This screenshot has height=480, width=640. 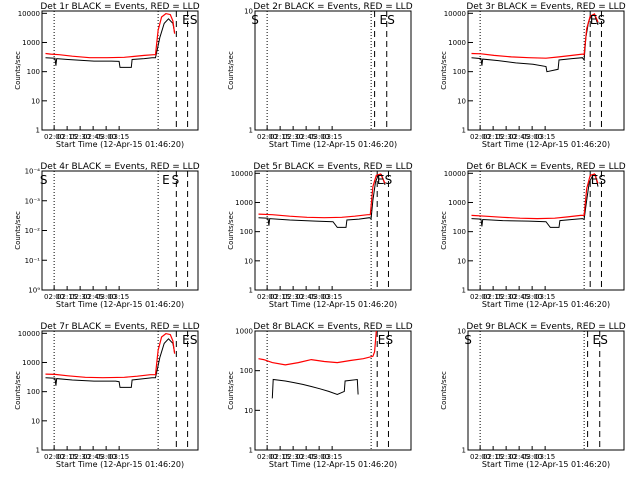 What do you see at coordinates (545, 7) in the screenshot?
I see `chart-title: Det 3r BLACK = Events, RED = LLD` at bounding box center [545, 7].